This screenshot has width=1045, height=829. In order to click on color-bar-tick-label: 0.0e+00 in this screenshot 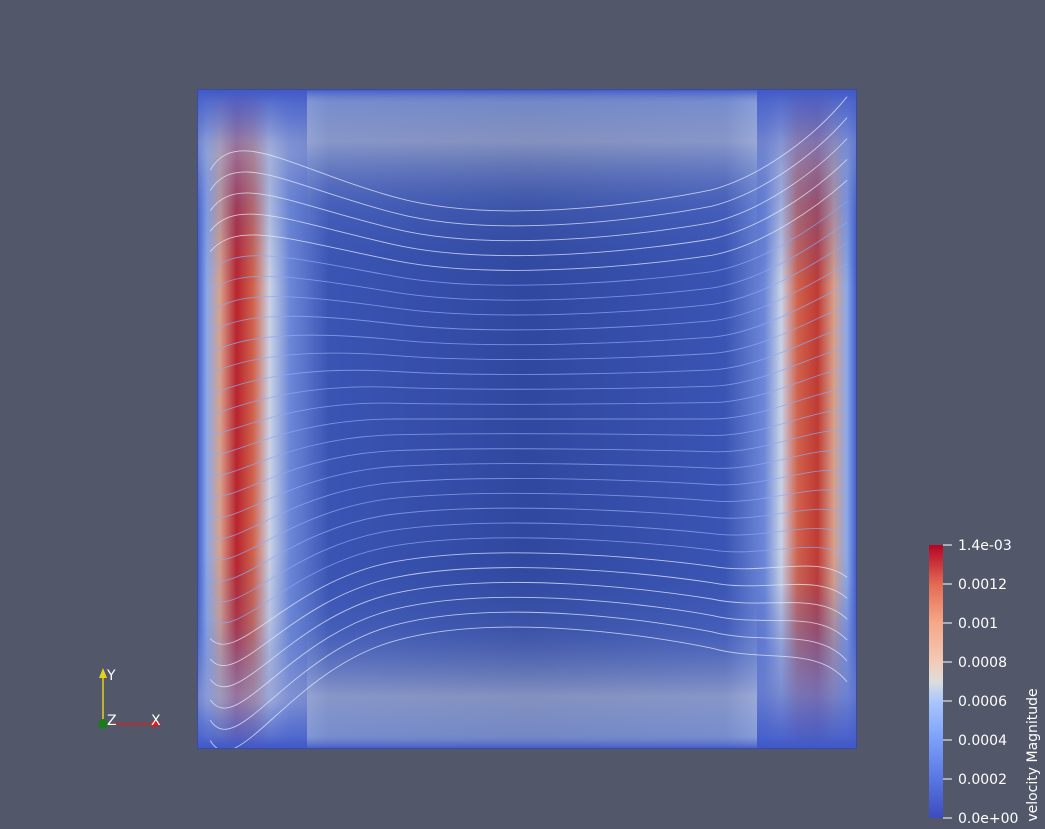, I will do `click(988, 819)`.